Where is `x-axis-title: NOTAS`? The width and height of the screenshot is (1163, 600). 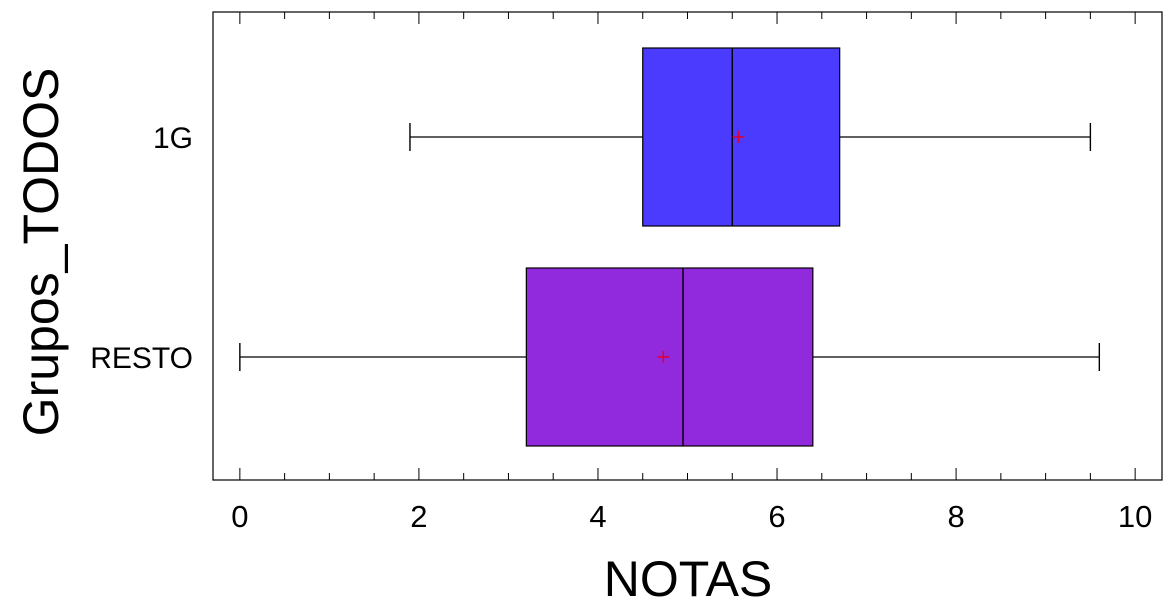 x-axis-title: NOTAS is located at coordinates (688, 575).